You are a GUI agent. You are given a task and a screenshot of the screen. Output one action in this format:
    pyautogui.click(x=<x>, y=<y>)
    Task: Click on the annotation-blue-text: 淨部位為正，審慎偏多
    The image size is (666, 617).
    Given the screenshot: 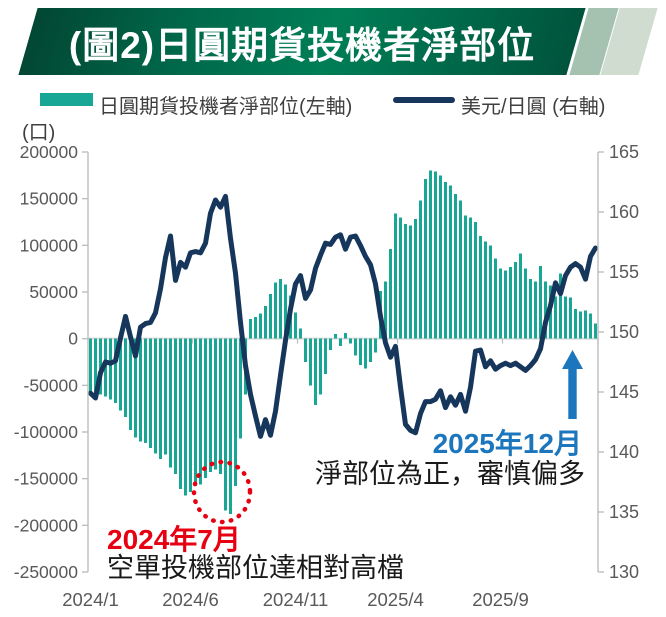 What is the action you would take?
    pyautogui.click(x=450, y=474)
    